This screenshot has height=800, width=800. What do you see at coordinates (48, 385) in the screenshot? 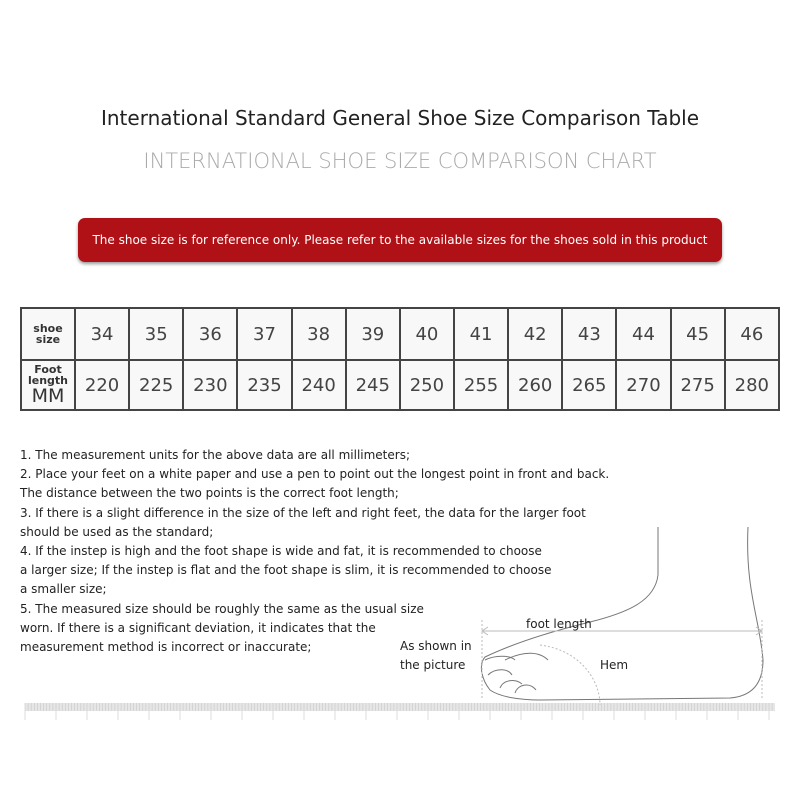
I see `foot-length-header: Foot length MM` at bounding box center [48, 385].